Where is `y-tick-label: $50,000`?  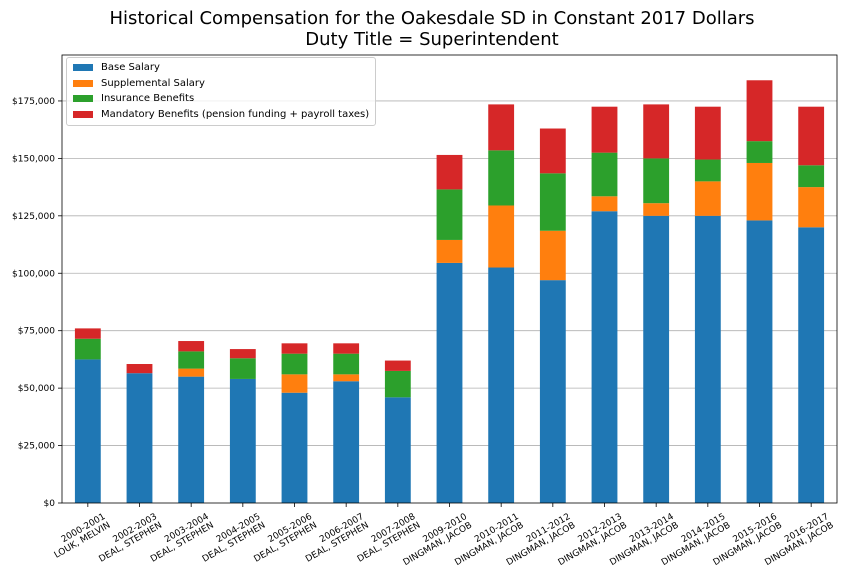
y-tick-label: $50,000 is located at coordinates (36, 389).